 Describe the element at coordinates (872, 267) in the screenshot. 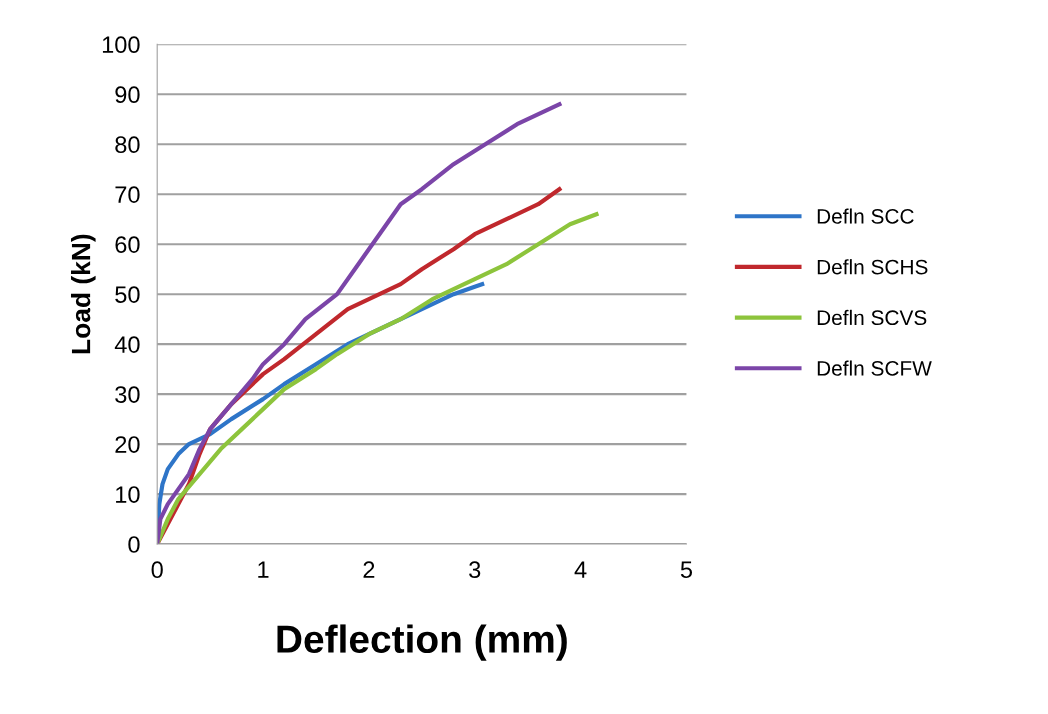

I see `legend-label: Defln SCHS` at that location.